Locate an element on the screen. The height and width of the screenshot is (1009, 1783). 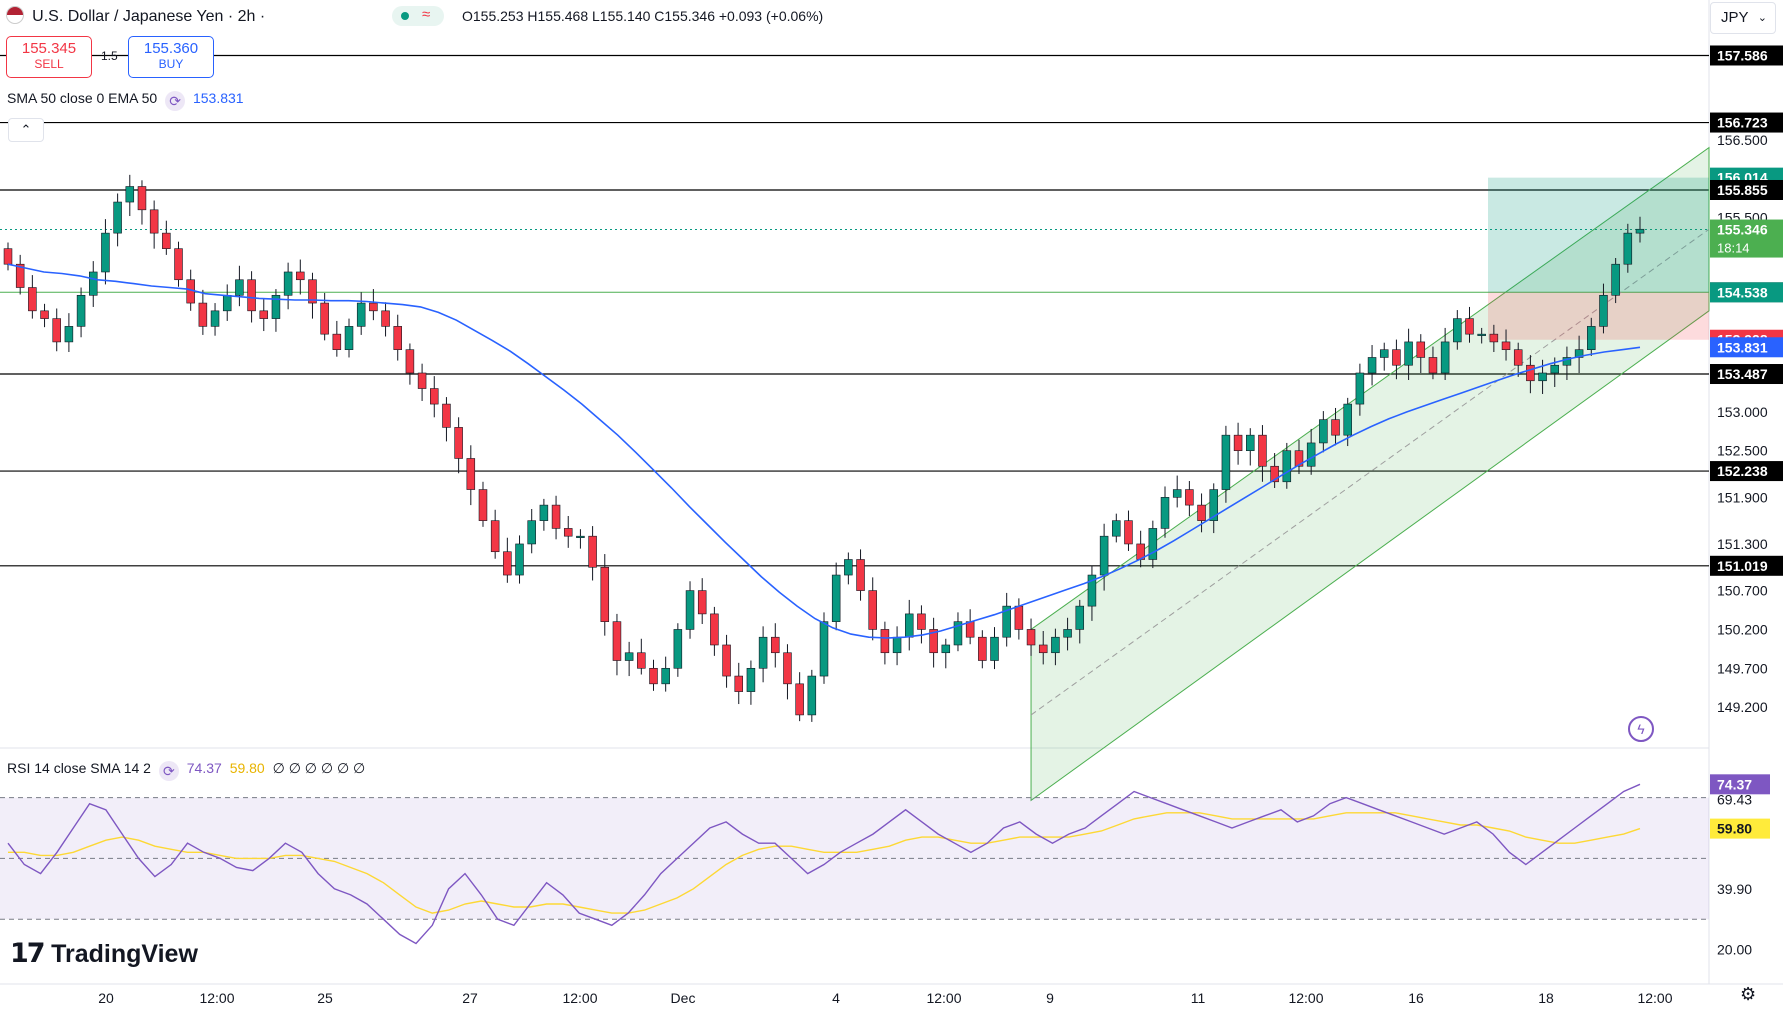
refresh-icon: ⟳ is located at coordinates (175, 101).